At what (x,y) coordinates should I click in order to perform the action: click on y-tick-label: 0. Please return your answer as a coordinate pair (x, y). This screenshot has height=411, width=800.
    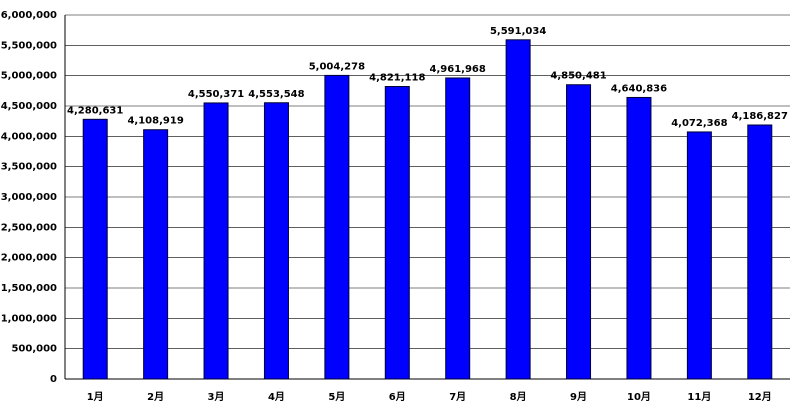
    Looking at the image, I should click on (53, 379).